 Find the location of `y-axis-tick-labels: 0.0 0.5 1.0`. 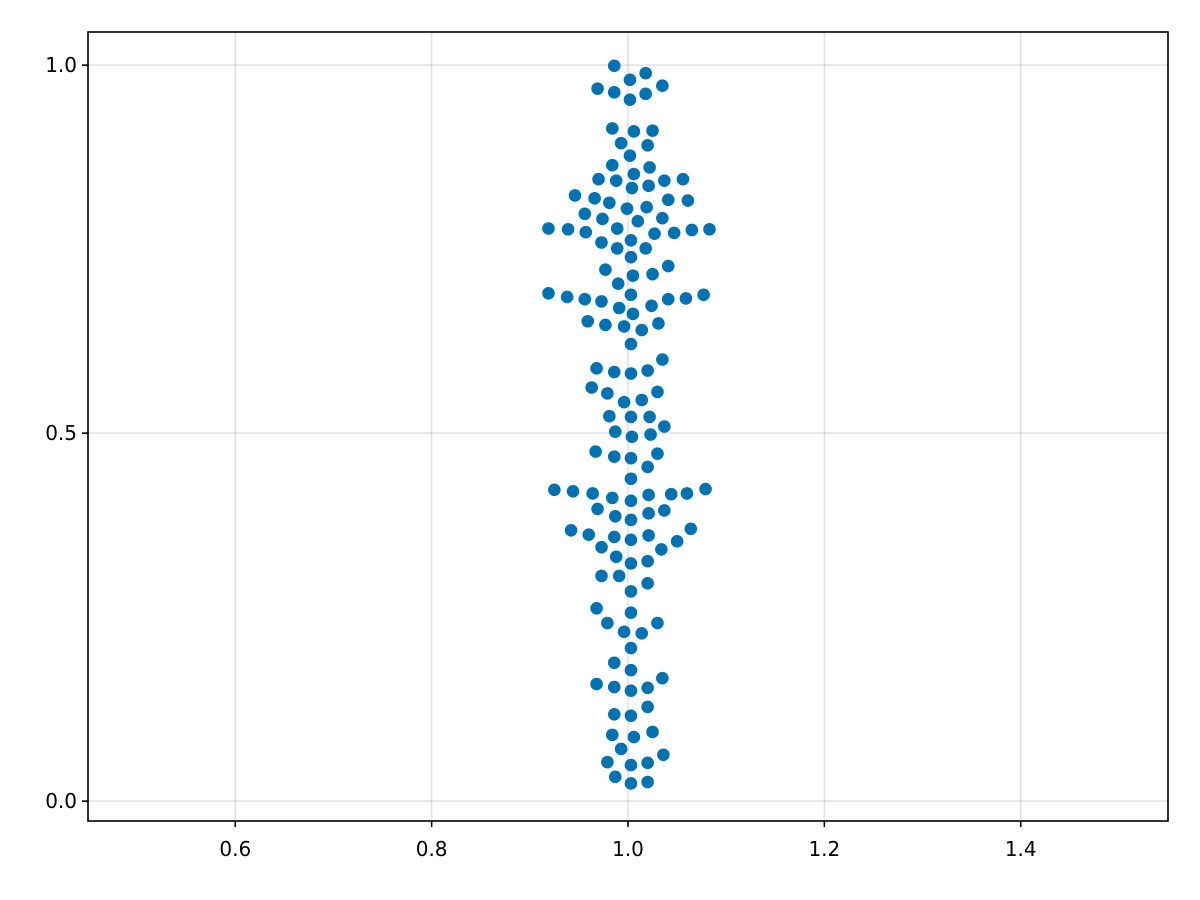

y-axis-tick-labels: 0.0 0.5 1.0 is located at coordinates (61, 433).